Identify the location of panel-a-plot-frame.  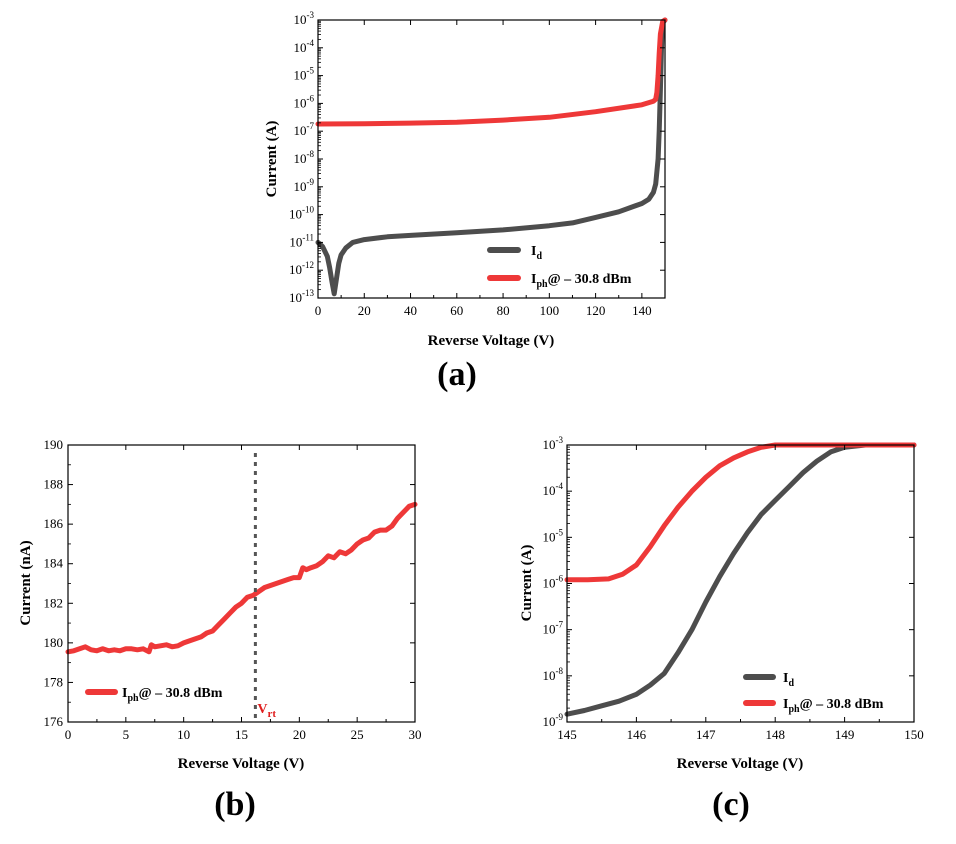
(491, 159).